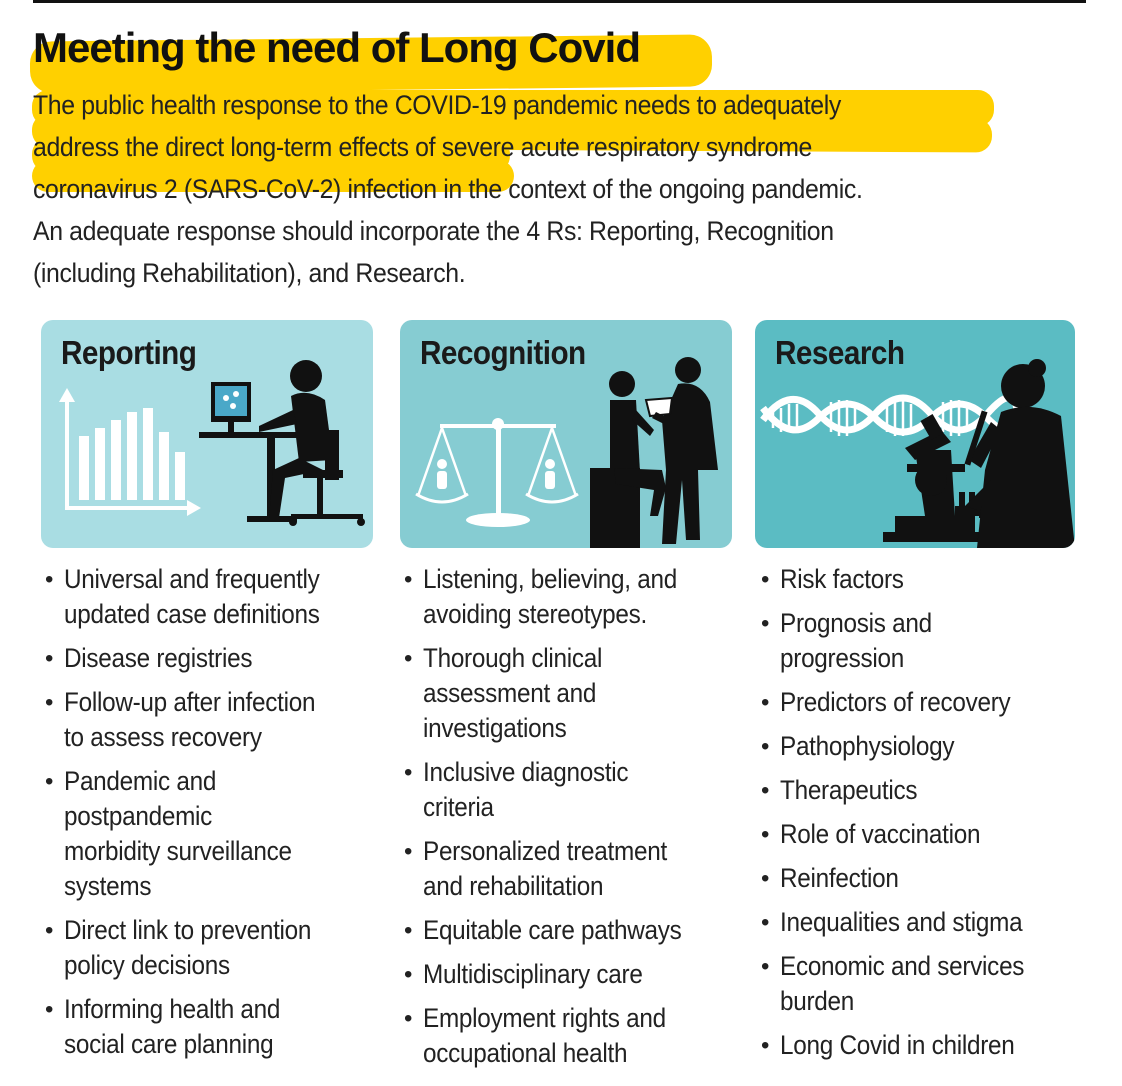 The height and width of the screenshot is (1086, 1122). What do you see at coordinates (130, 452) in the screenshot?
I see `bar-chart-icon` at bounding box center [130, 452].